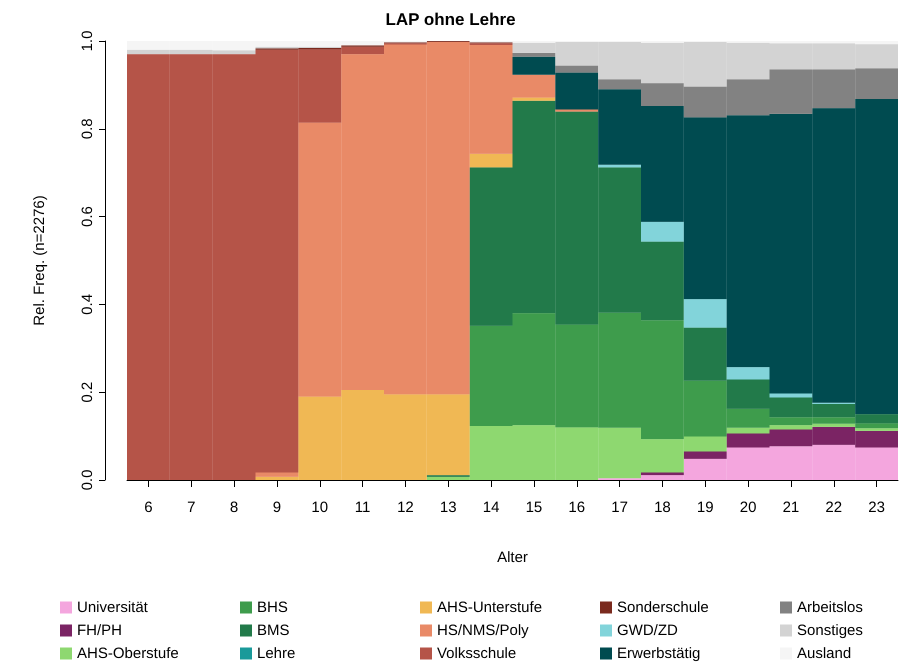 Image resolution: width=901 pixels, height=668 pixels. I want to click on legend-label: BMS, so click(273, 630).